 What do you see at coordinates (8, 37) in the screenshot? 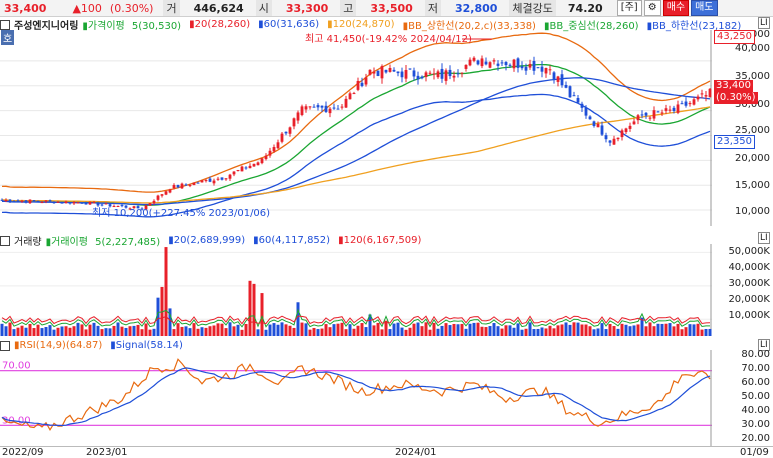
I see `chart-tab: 호` at bounding box center [8, 37].